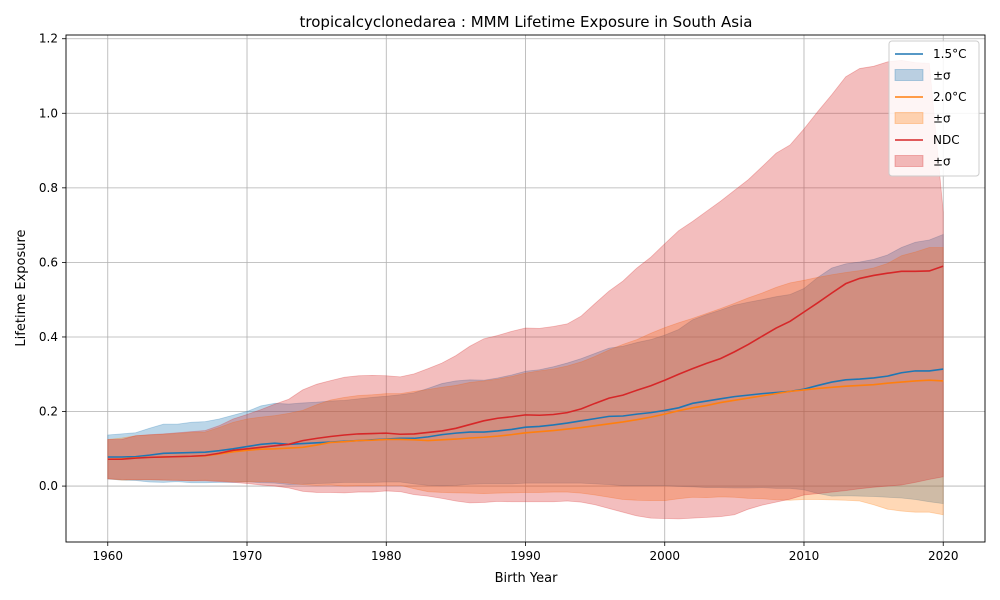  I want to click on x-tick-label: 1990, so click(525, 556).